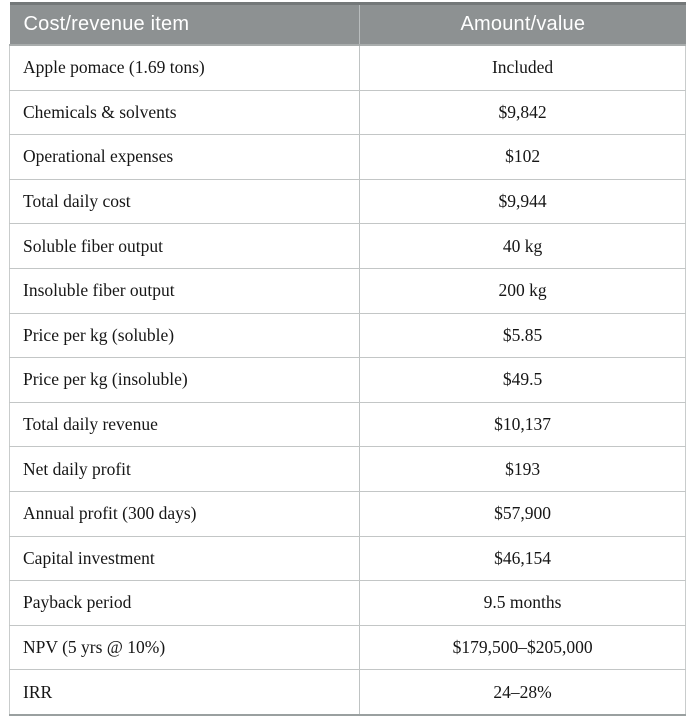  I want to click on value-cell: 9.5 months, so click(522, 603).